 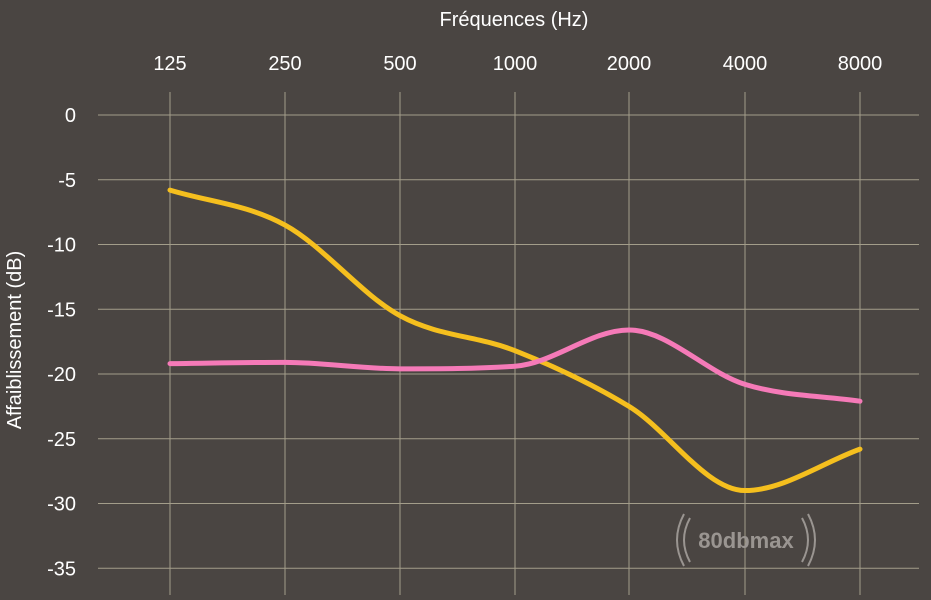 I want to click on x-tick-label: 500, so click(x=399, y=64).